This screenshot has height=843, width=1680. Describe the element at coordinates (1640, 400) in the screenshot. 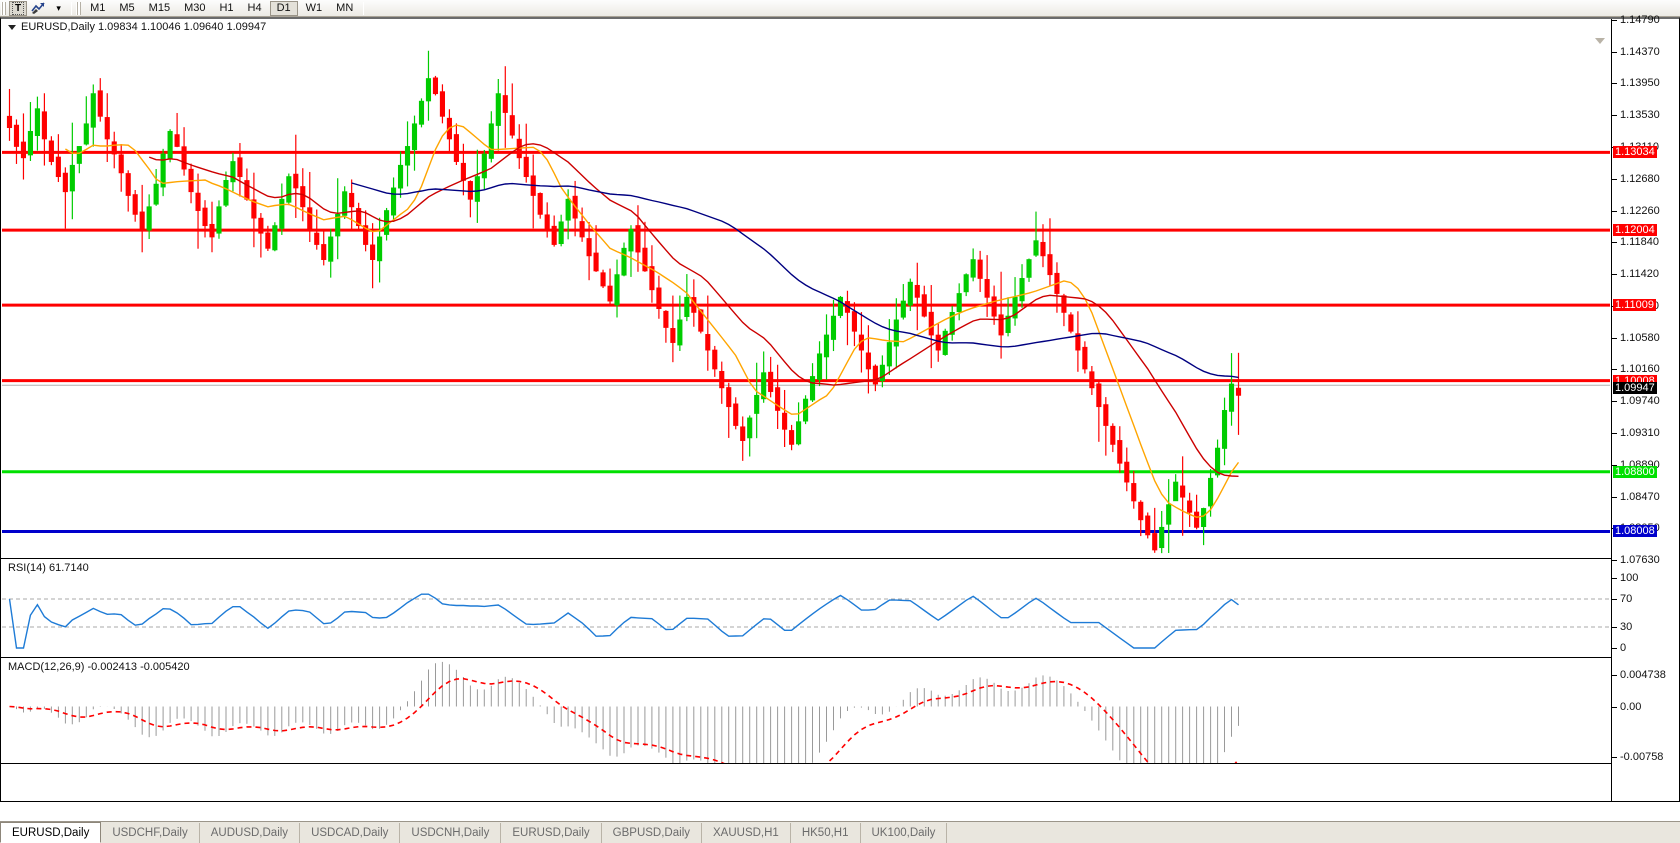

I see `price-axis-label: 1.09740` at that location.